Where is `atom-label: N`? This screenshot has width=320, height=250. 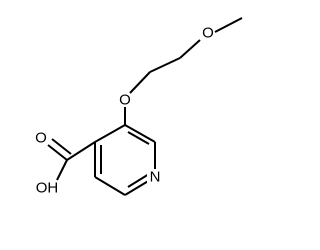
atom-label: N is located at coordinates (155, 177).